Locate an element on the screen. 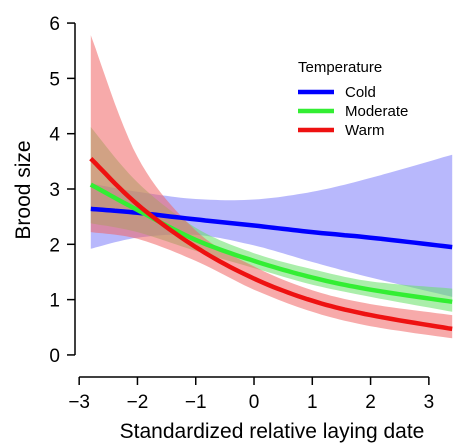  x-tick-label: −2 is located at coordinates (138, 402).